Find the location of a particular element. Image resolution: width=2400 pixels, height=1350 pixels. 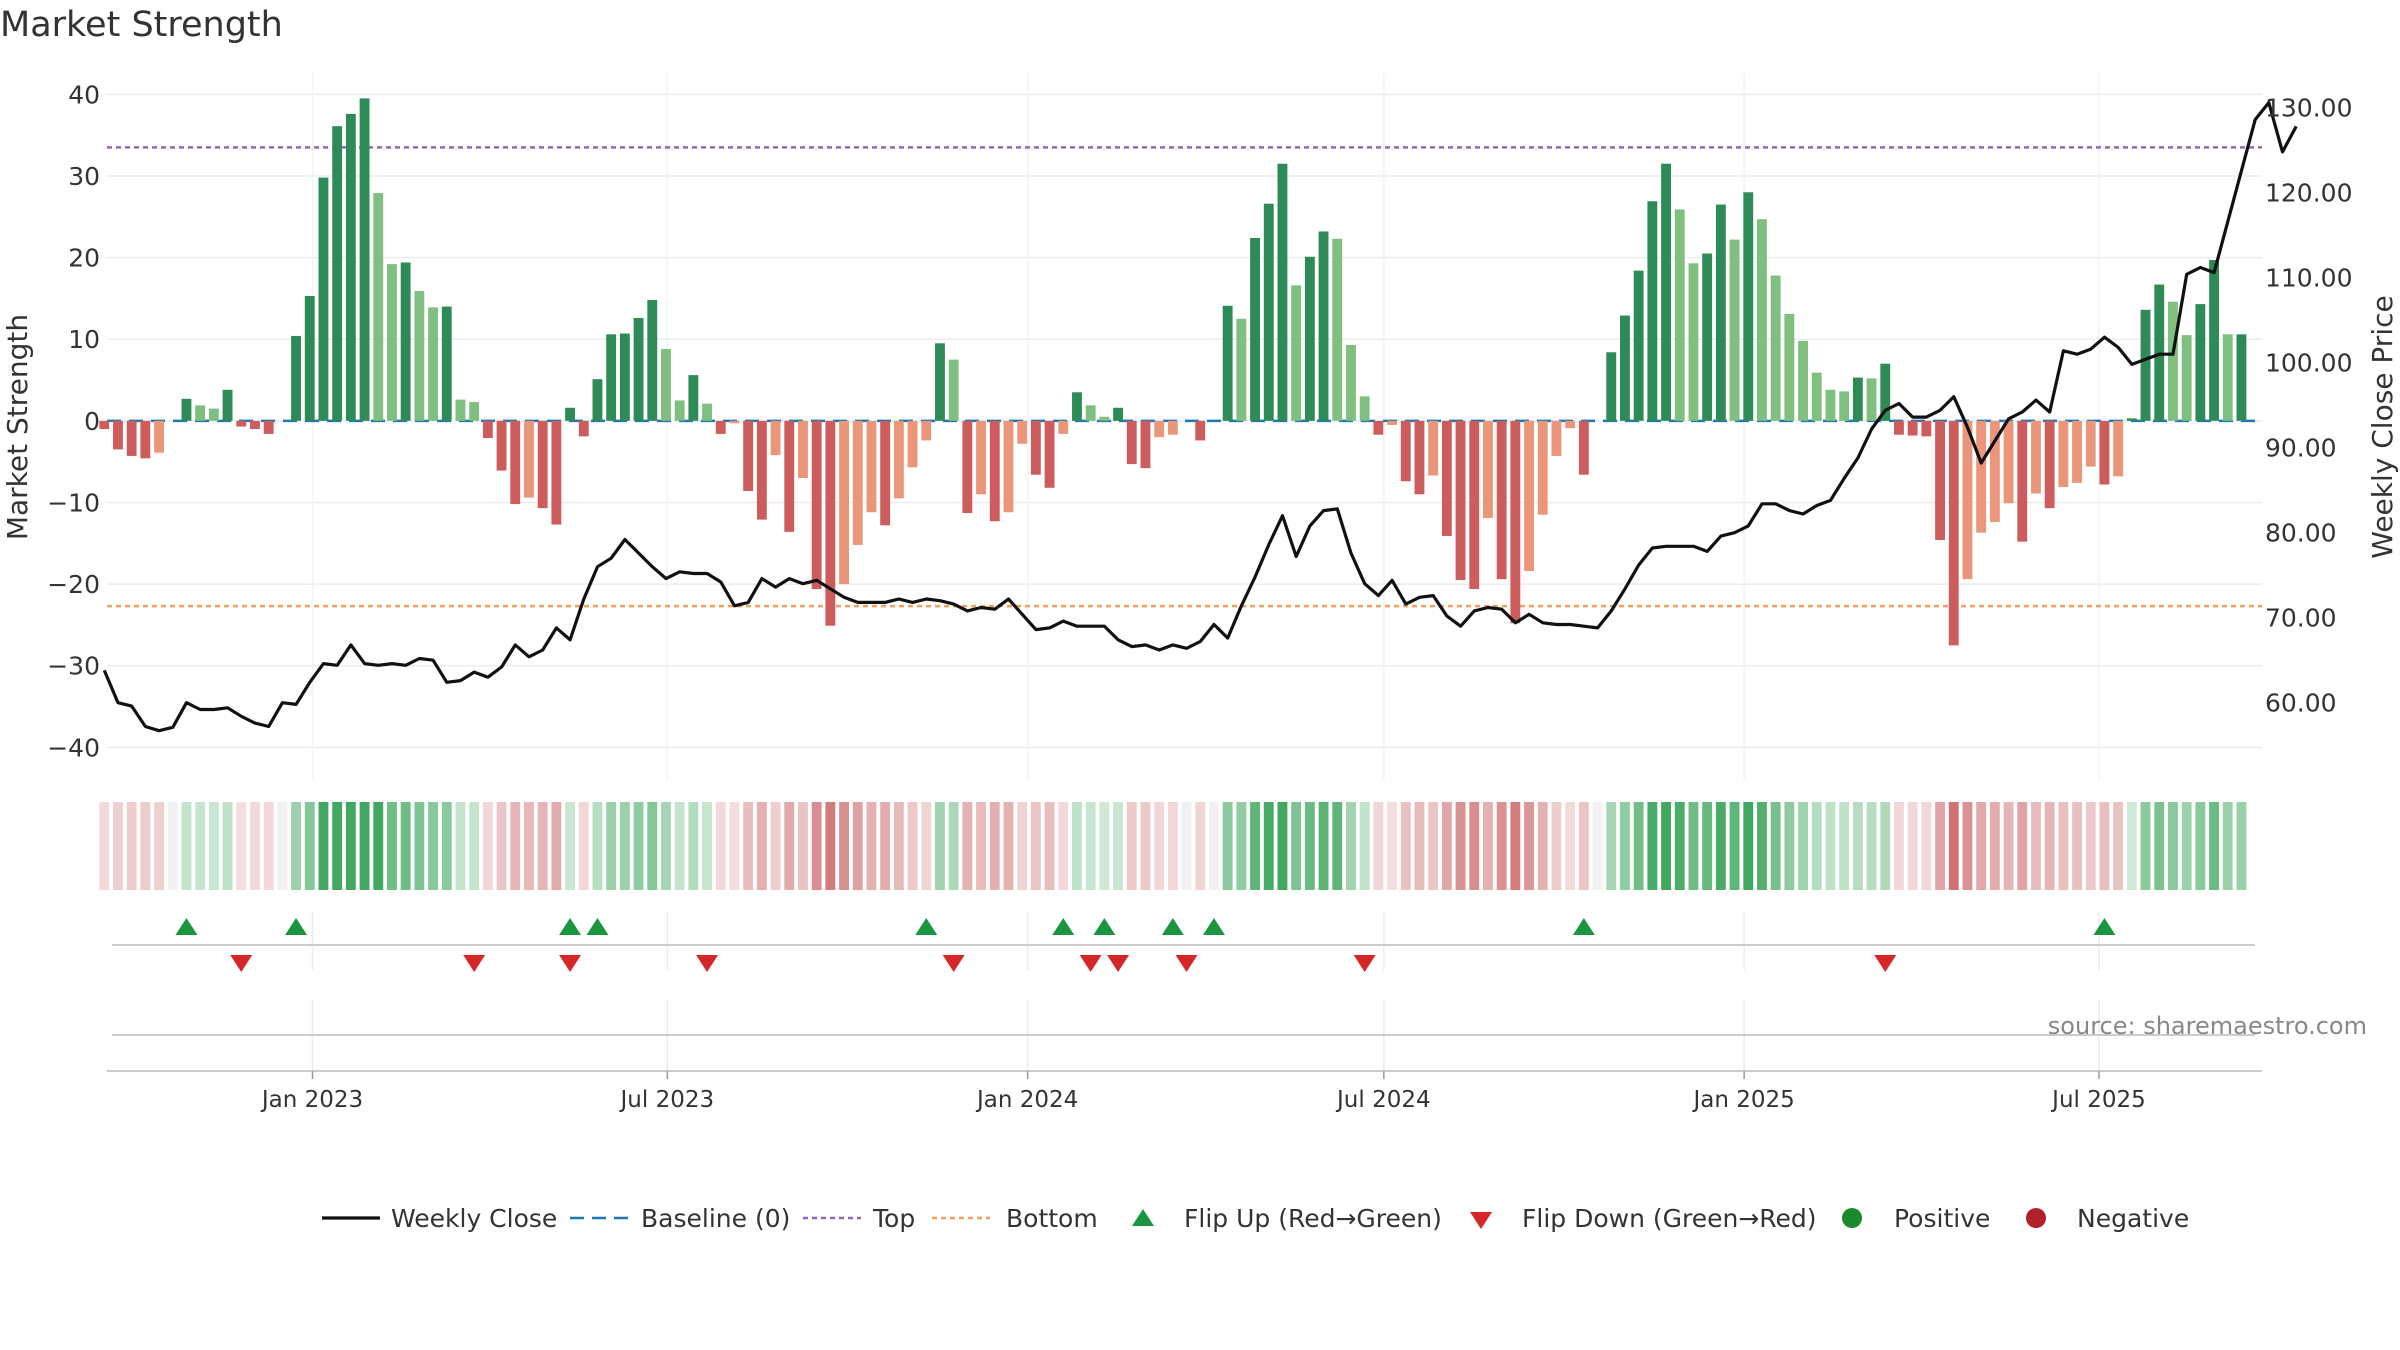

y-tick-label: −40 is located at coordinates (73, 747).